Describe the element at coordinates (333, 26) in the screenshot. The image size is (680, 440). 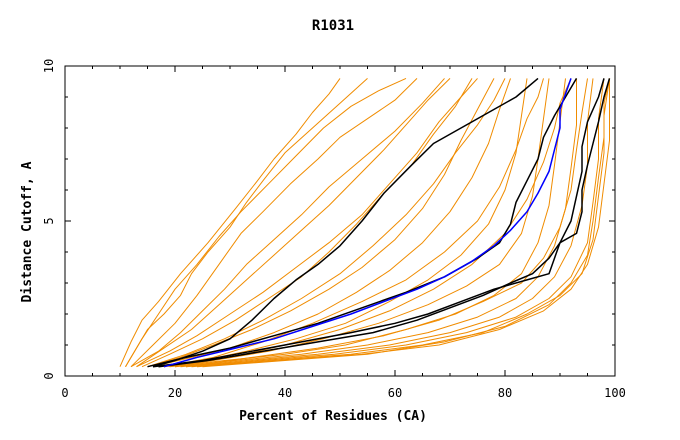
I see `chart-title: R1031` at that location.